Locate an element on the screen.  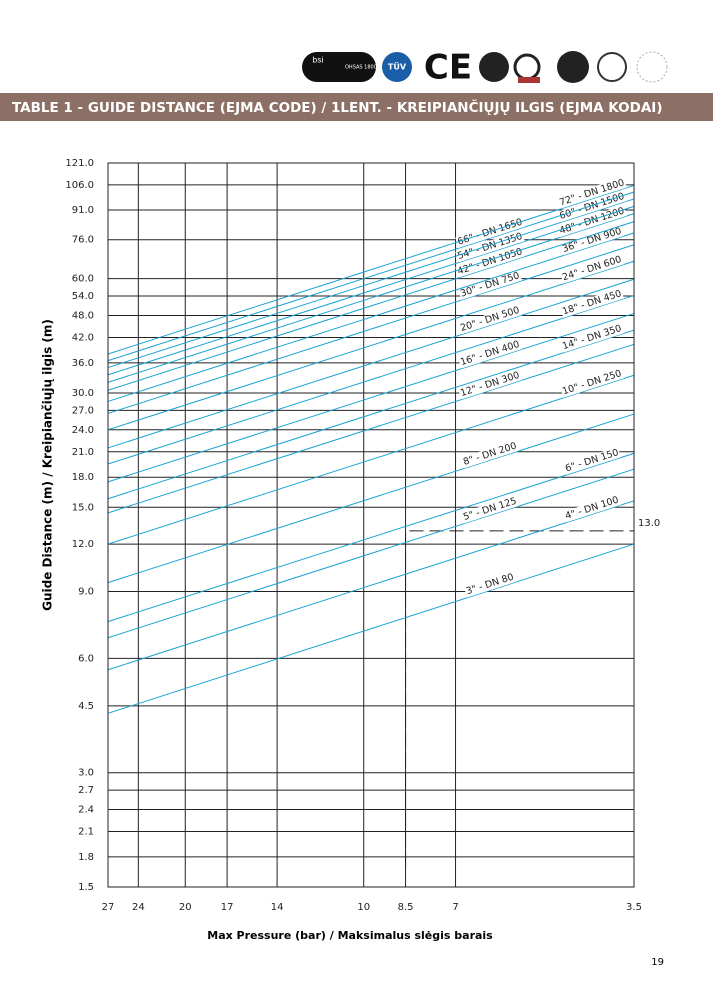
logo-text: TÜV is located at coordinates (397, 67).